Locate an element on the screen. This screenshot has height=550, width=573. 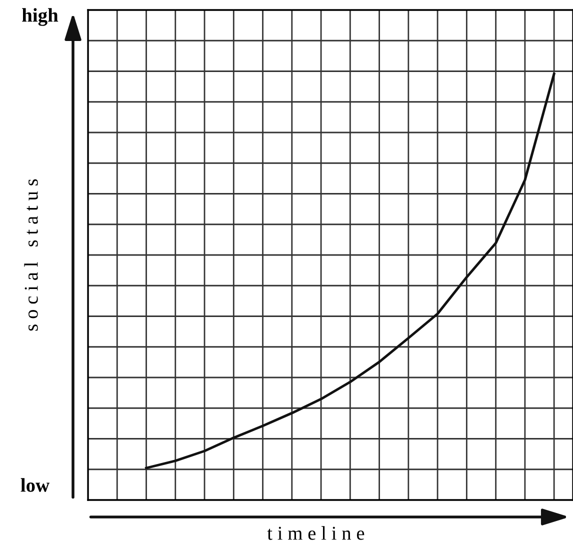
x-axis-title: t i m e l i n e is located at coordinates (315, 533).